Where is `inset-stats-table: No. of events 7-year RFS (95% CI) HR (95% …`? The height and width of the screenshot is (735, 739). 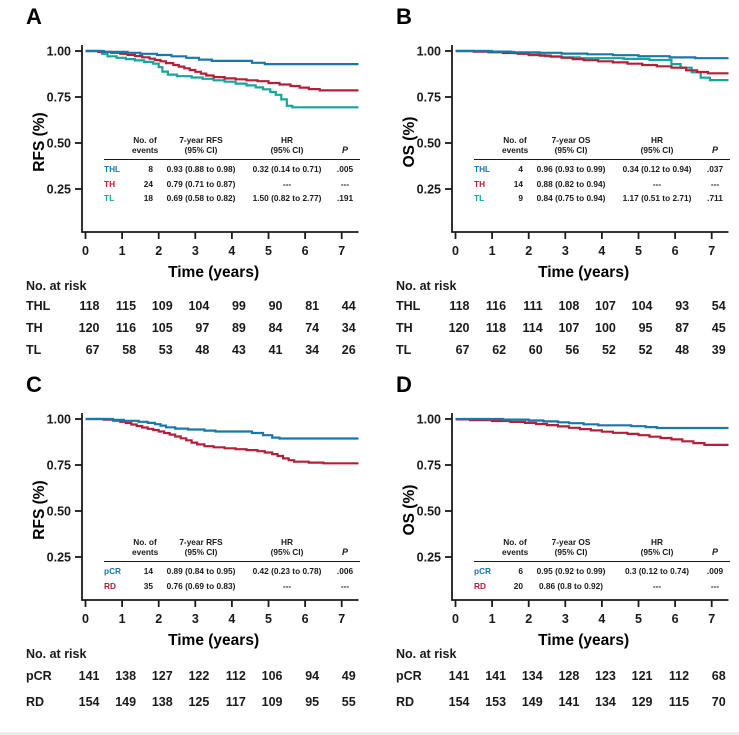 inset-stats-table: No. of events 7-year RFS (95% CI) HR (95% … is located at coordinates (232, 564).